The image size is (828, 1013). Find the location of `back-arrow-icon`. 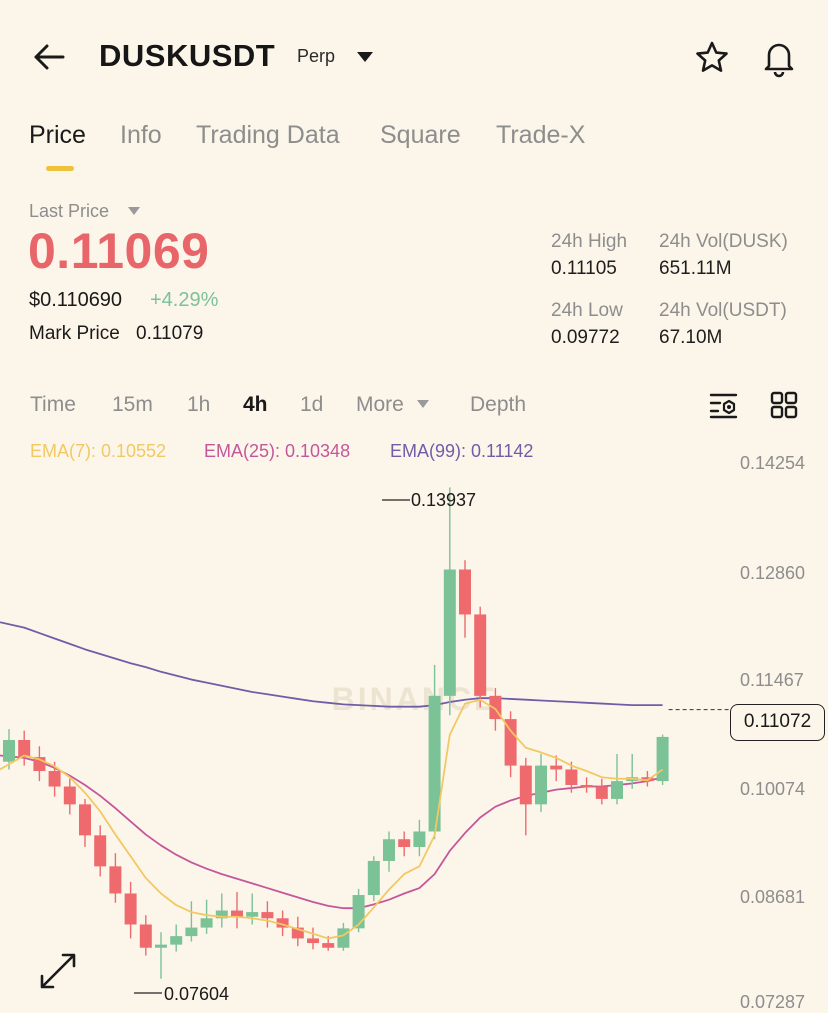

back-arrow-icon is located at coordinates (49, 57).